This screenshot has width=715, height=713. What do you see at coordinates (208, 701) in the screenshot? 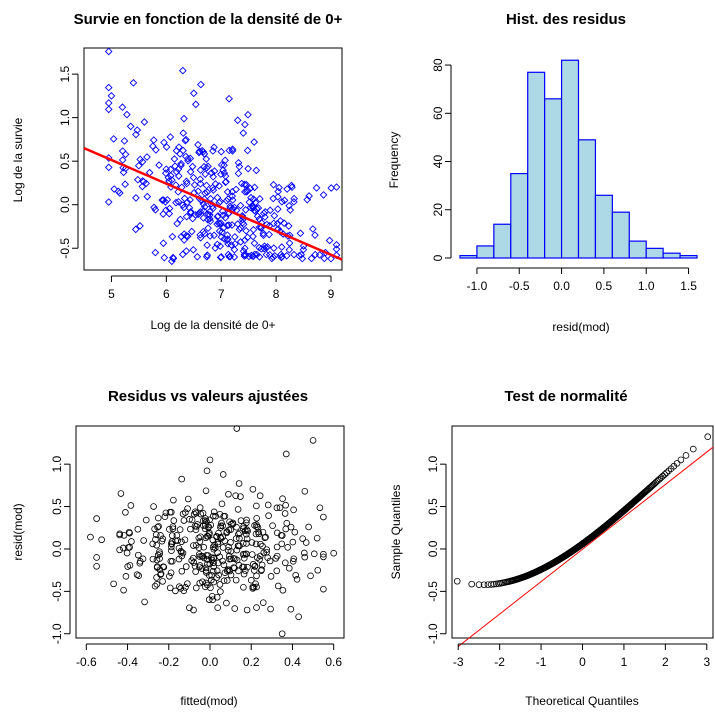
I see `panel3-x-label: fitted(mod)` at bounding box center [208, 701].